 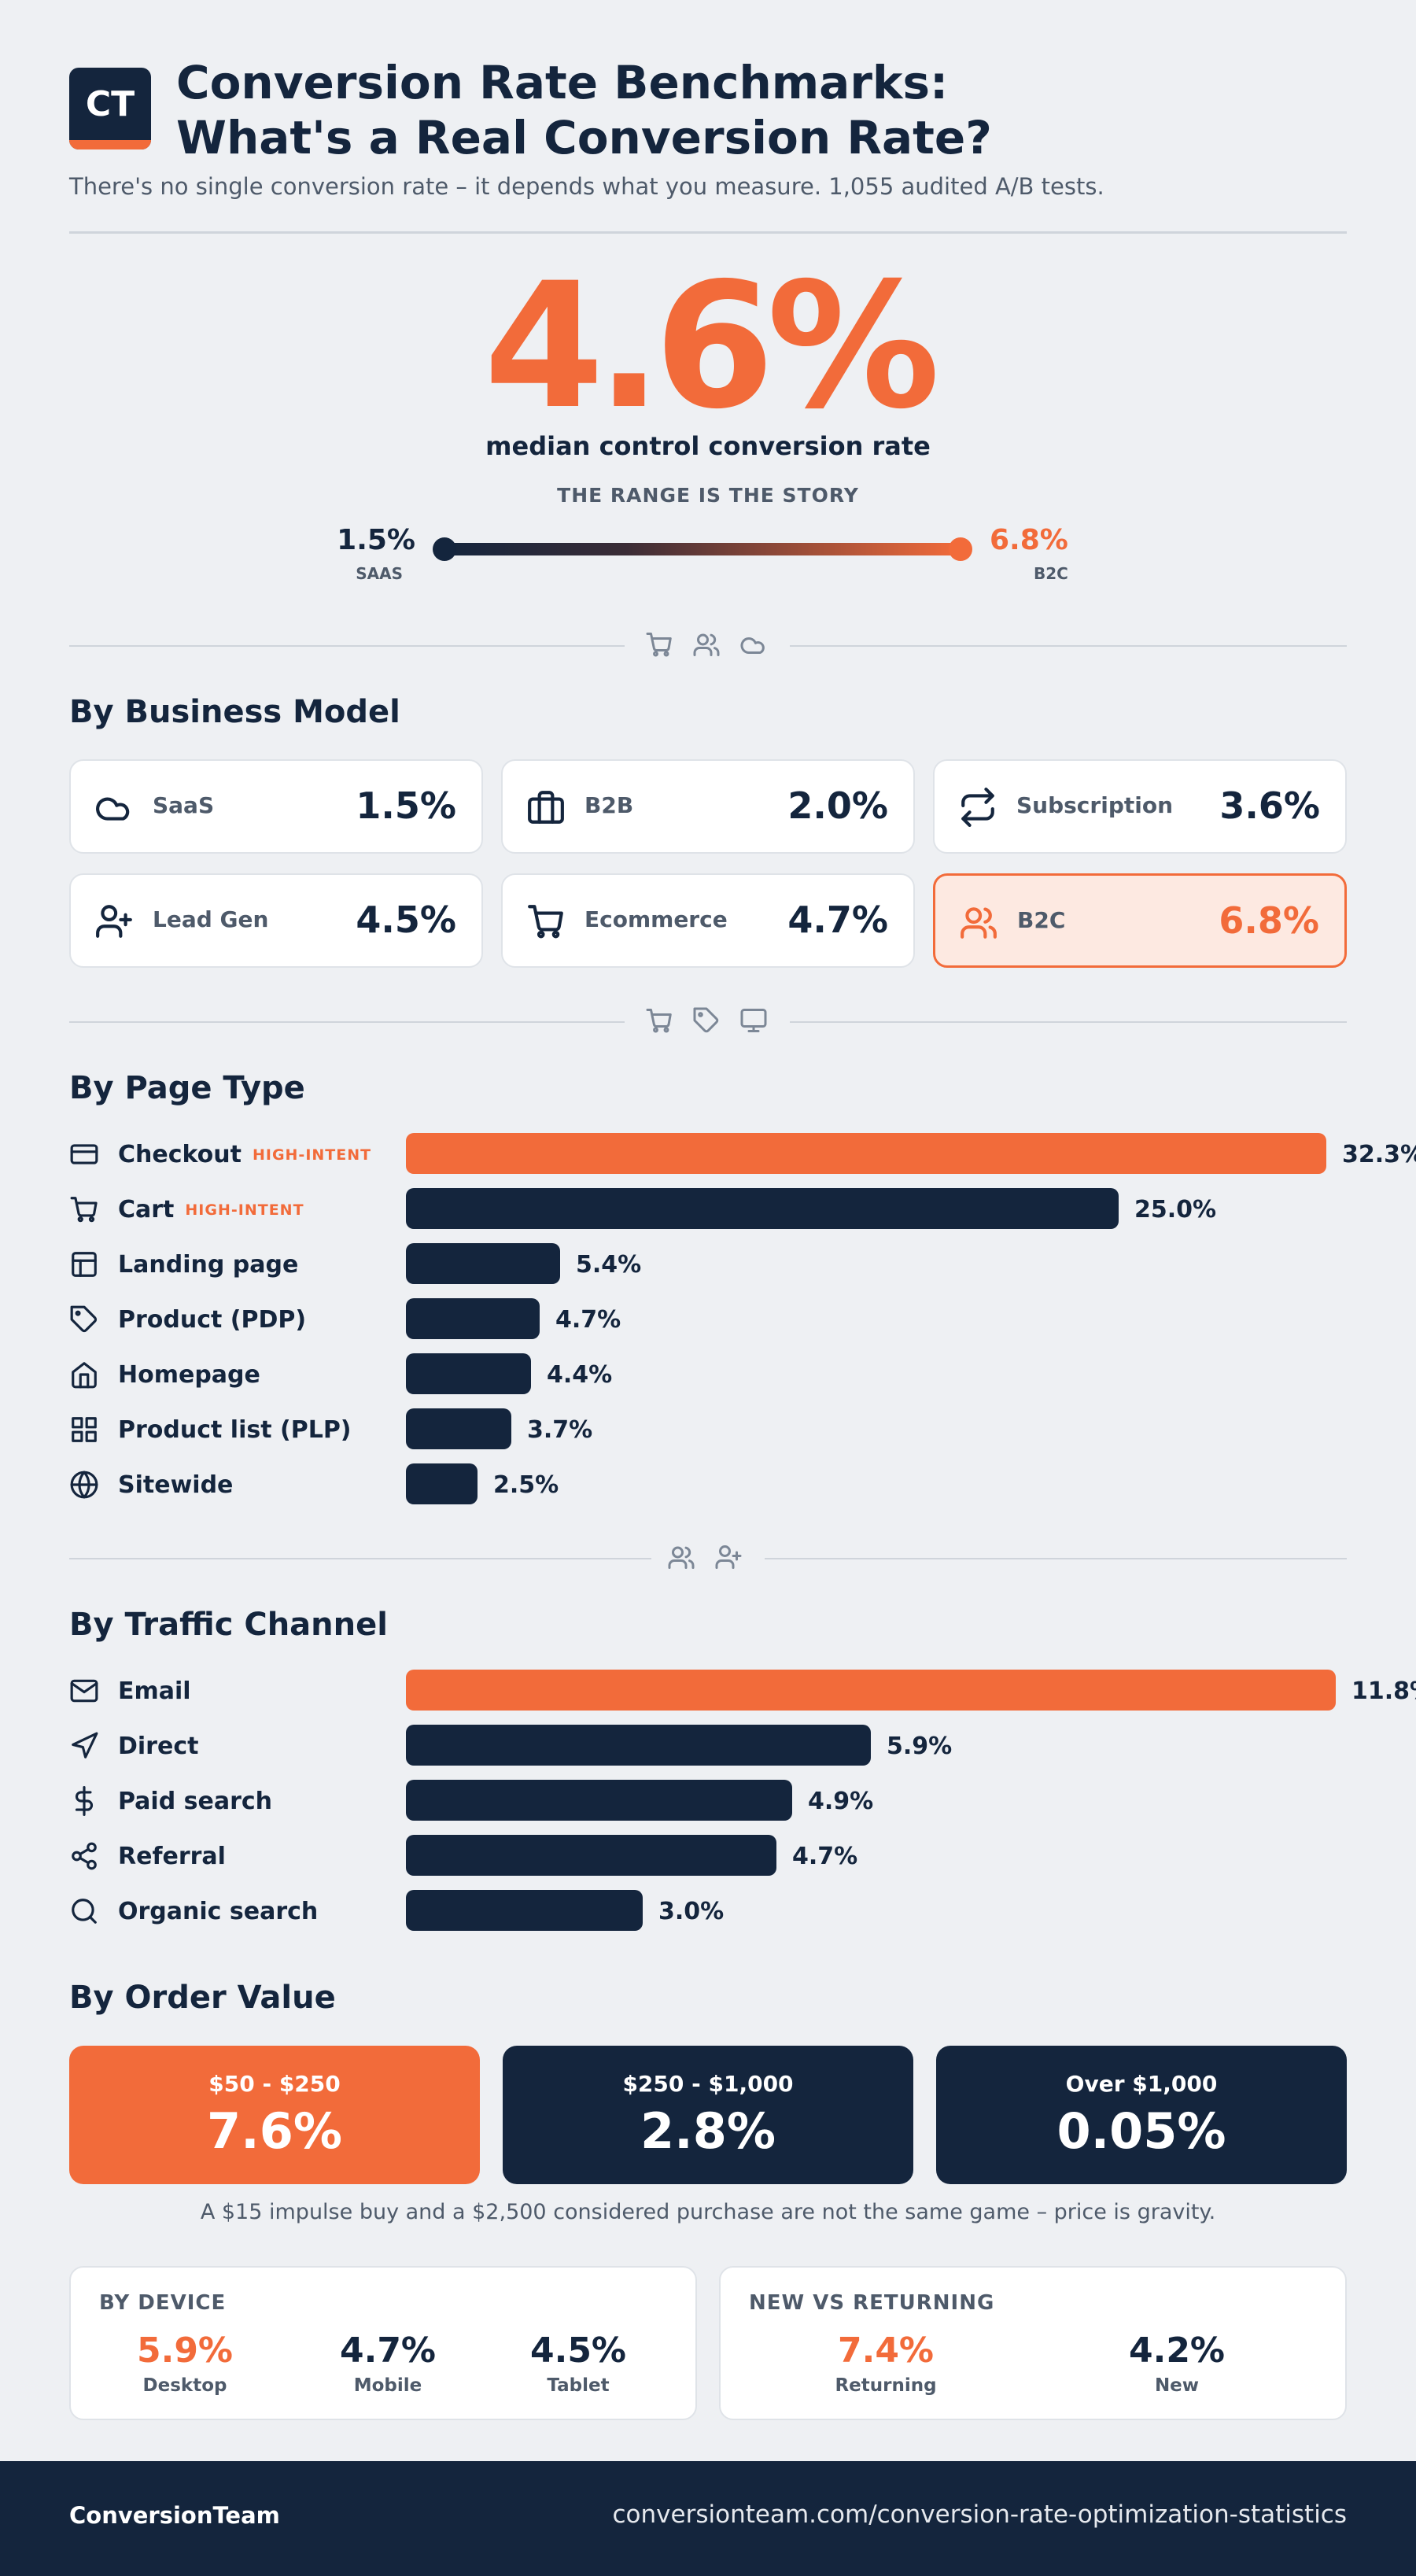 I want to click on page-type-label: Sitewide, so click(x=176, y=1485).